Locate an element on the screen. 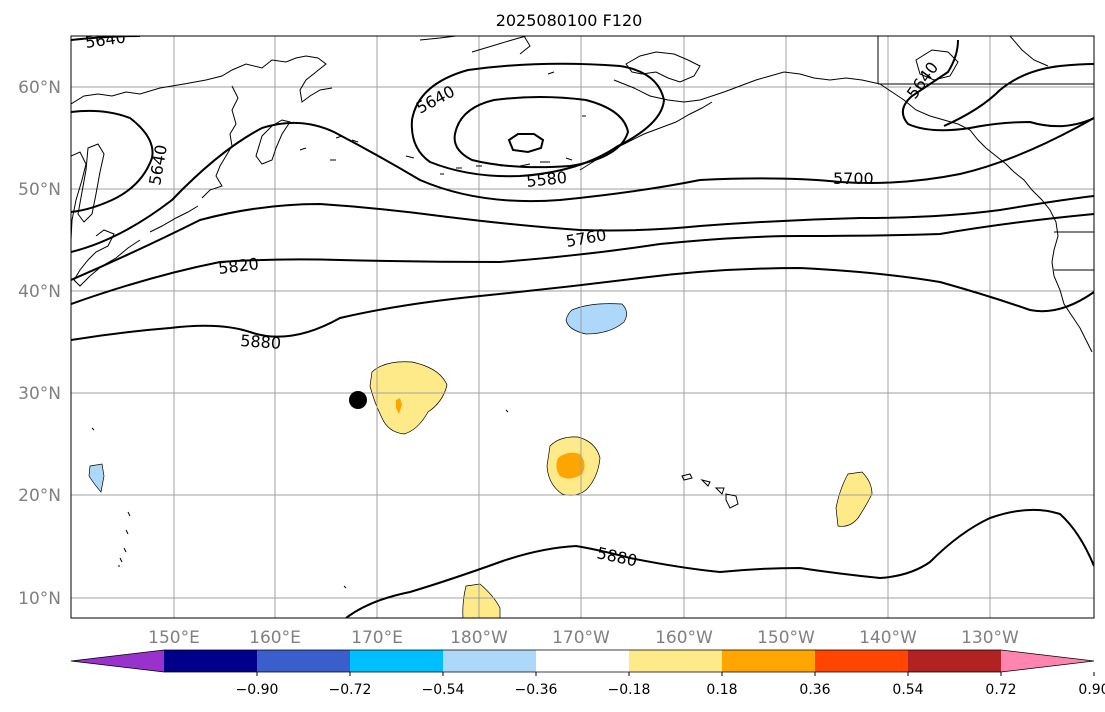  lon-label: 170°W is located at coordinates (581, 638).